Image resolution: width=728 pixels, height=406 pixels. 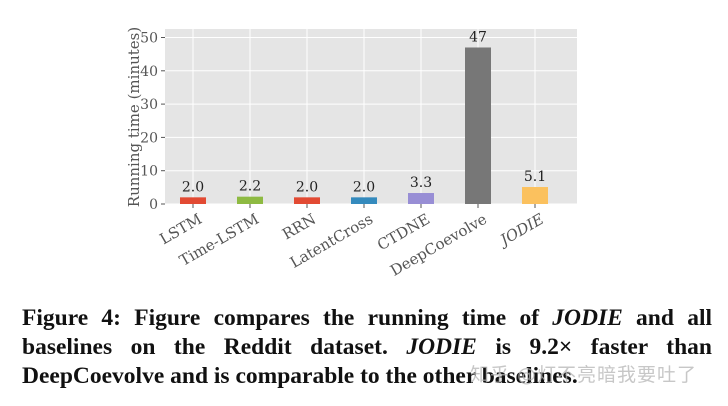 I want to click on bar-ctdne, so click(x=421, y=198).